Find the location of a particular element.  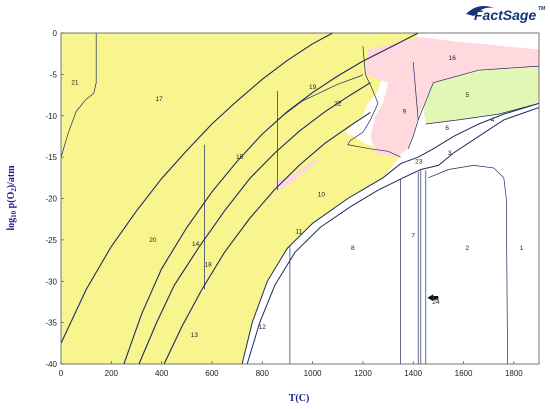

y-axis-title: log10 p(O2)/atm is located at coordinates (12, 198).